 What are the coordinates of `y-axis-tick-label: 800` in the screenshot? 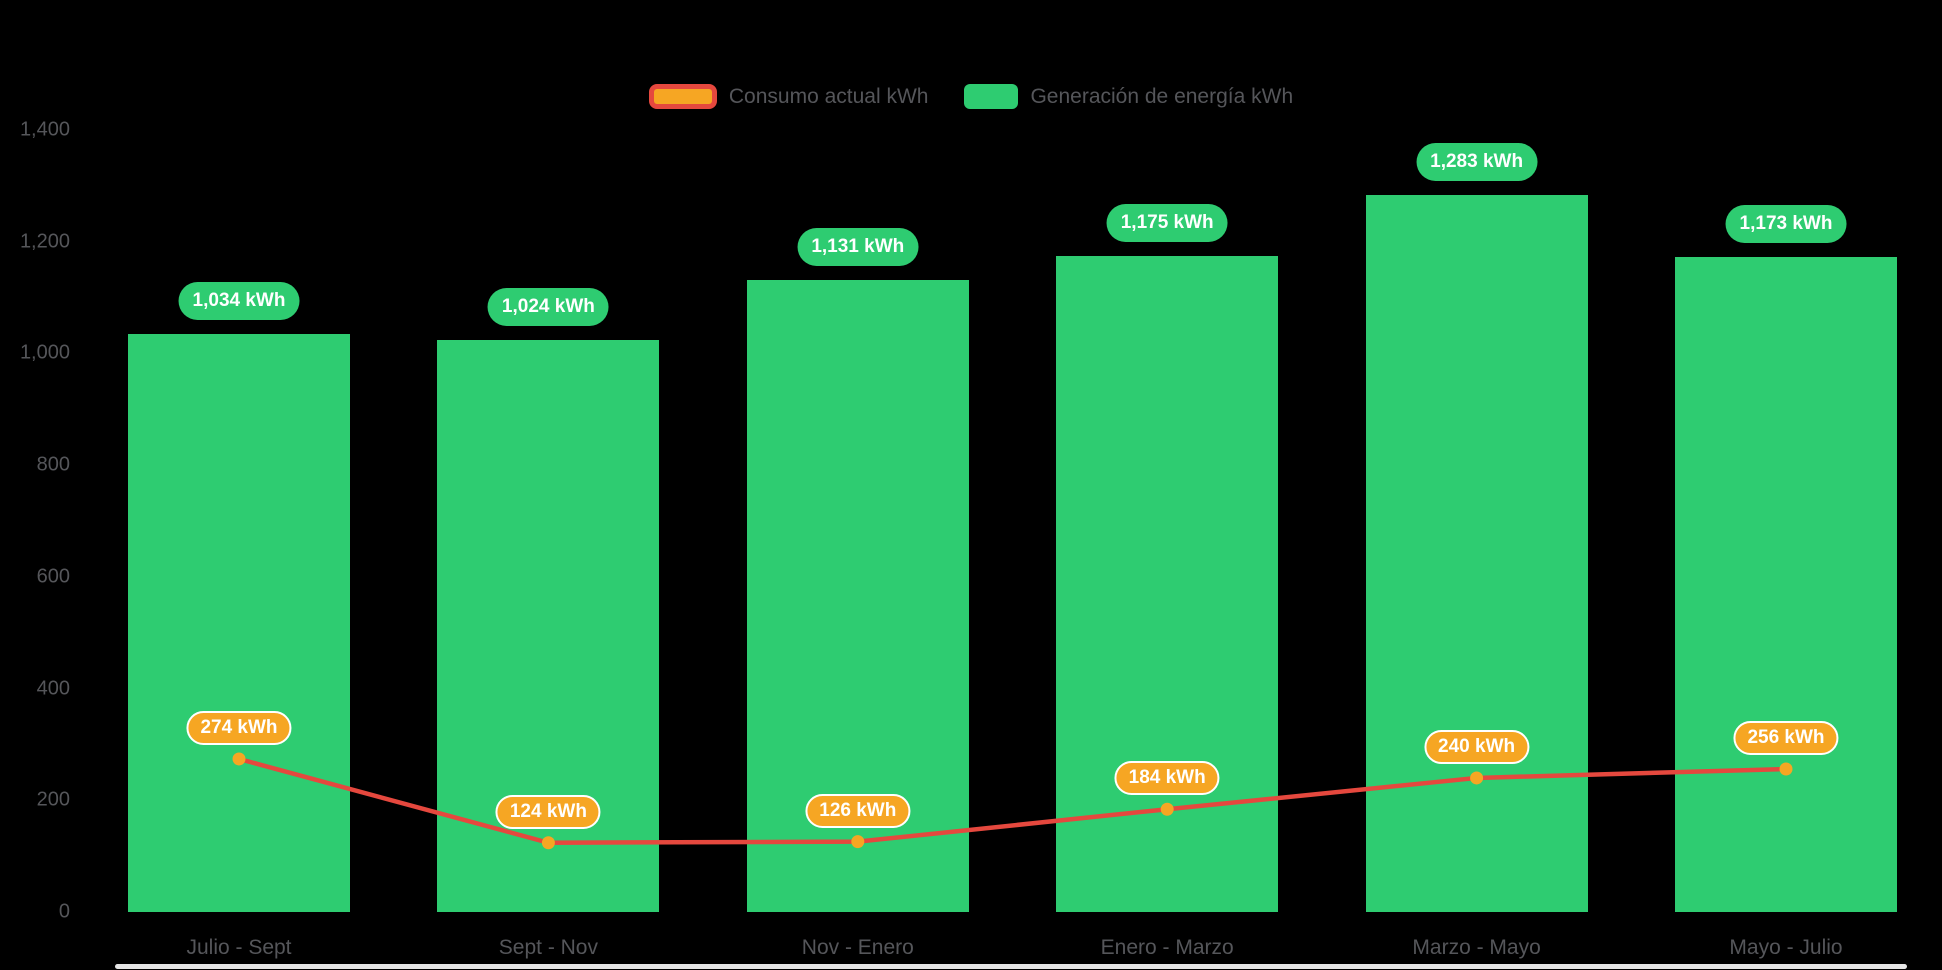 It's located at (53, 464).